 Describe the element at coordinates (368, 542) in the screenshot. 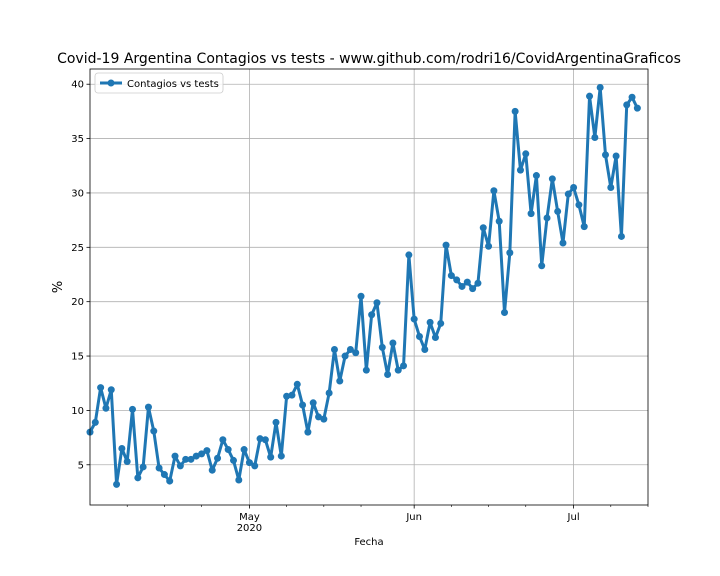

I see `x-axis-label: Fecha` at that location.